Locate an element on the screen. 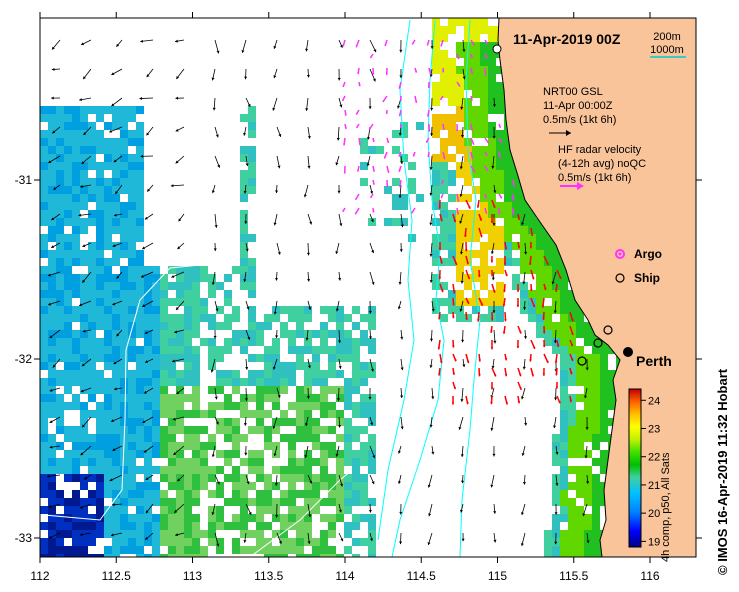  argo-legend-marker is located at coordinates (620, 254).